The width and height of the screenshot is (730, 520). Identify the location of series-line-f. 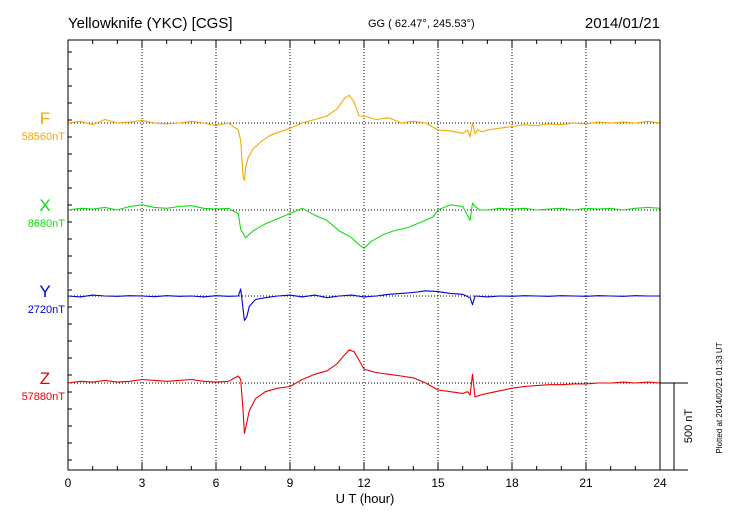
(364, 137).